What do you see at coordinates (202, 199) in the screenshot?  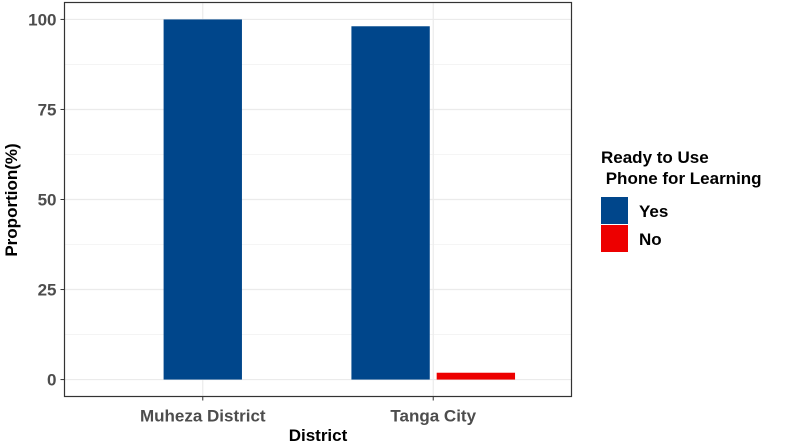 I see `bar-yes-muheza-district` at bounding box center [202, 199].